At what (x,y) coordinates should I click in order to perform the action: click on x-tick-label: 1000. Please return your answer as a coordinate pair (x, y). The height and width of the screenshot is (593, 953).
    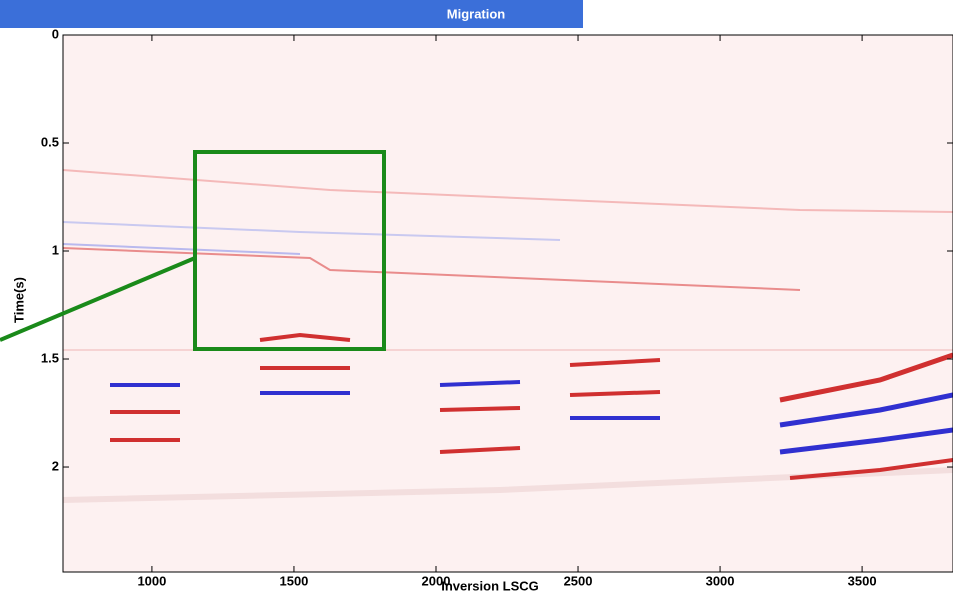
    Looking at the image, I should click on (151, 580).